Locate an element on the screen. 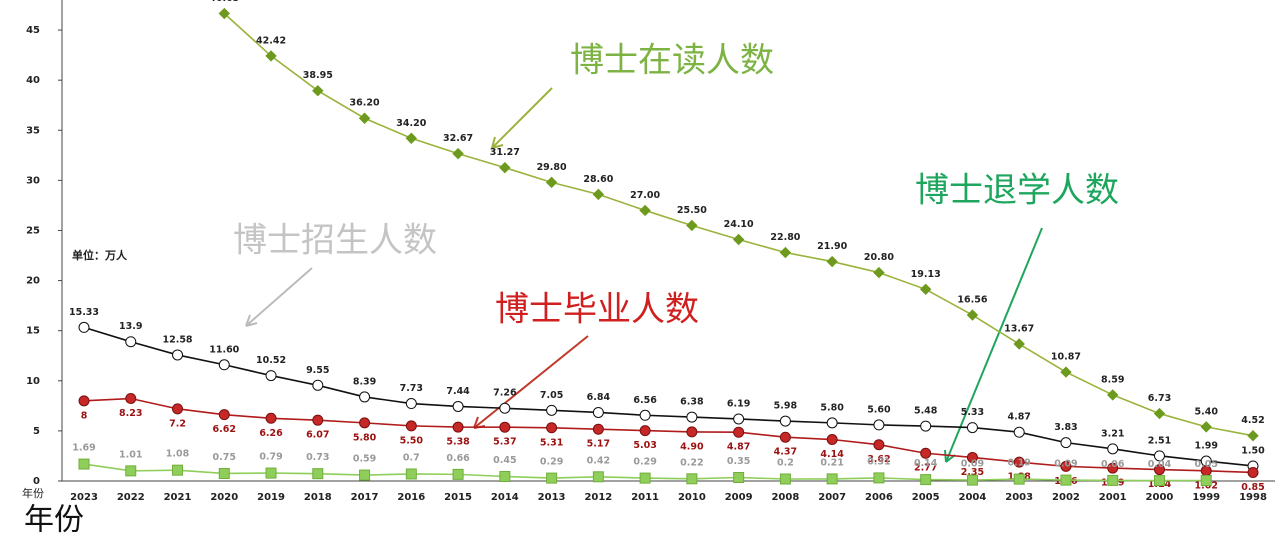 The width and height of the screenshot is (1280, 544). arrow is located at coordinates (994, 345).